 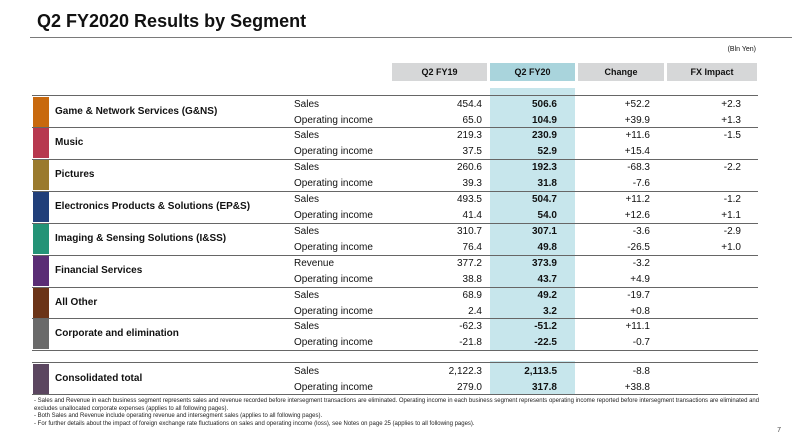 What do you see at coordinates (75, 174) in the screenshot?
I see `segment-name: Pictures` at bounding box center [75, 174].